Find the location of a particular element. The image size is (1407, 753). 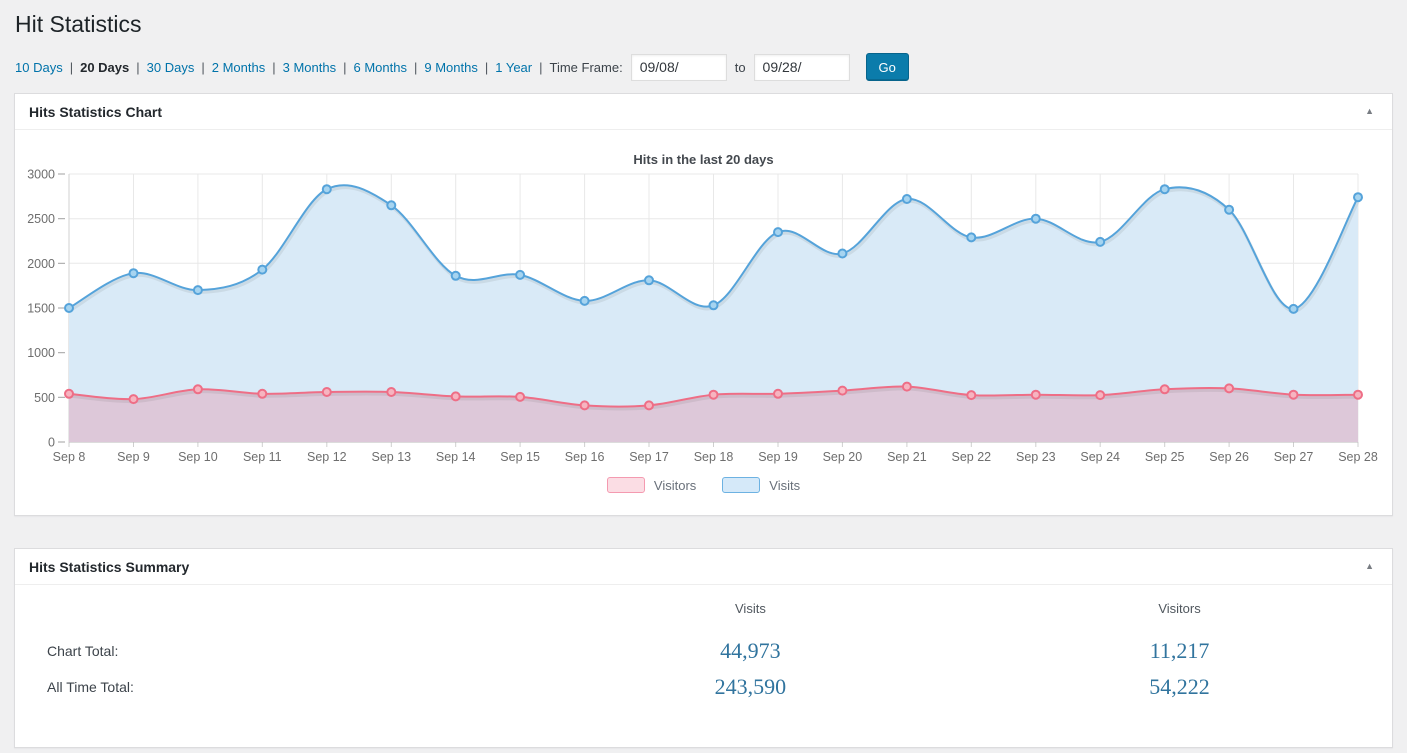

y-tick-label: 500 is located at coordinates (44, 398).